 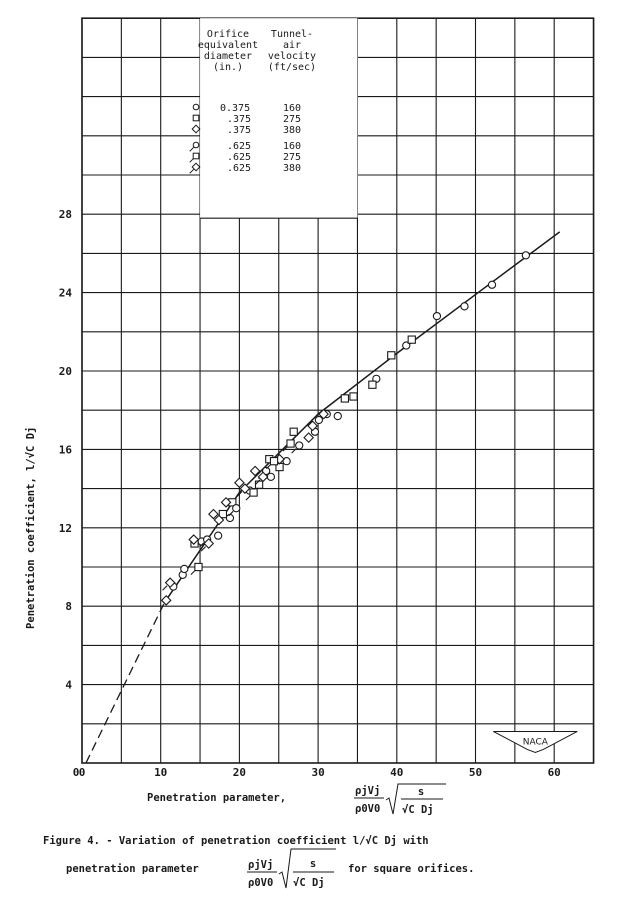 I want to click on y-tick-label: 8, so click(x=68, y=606).